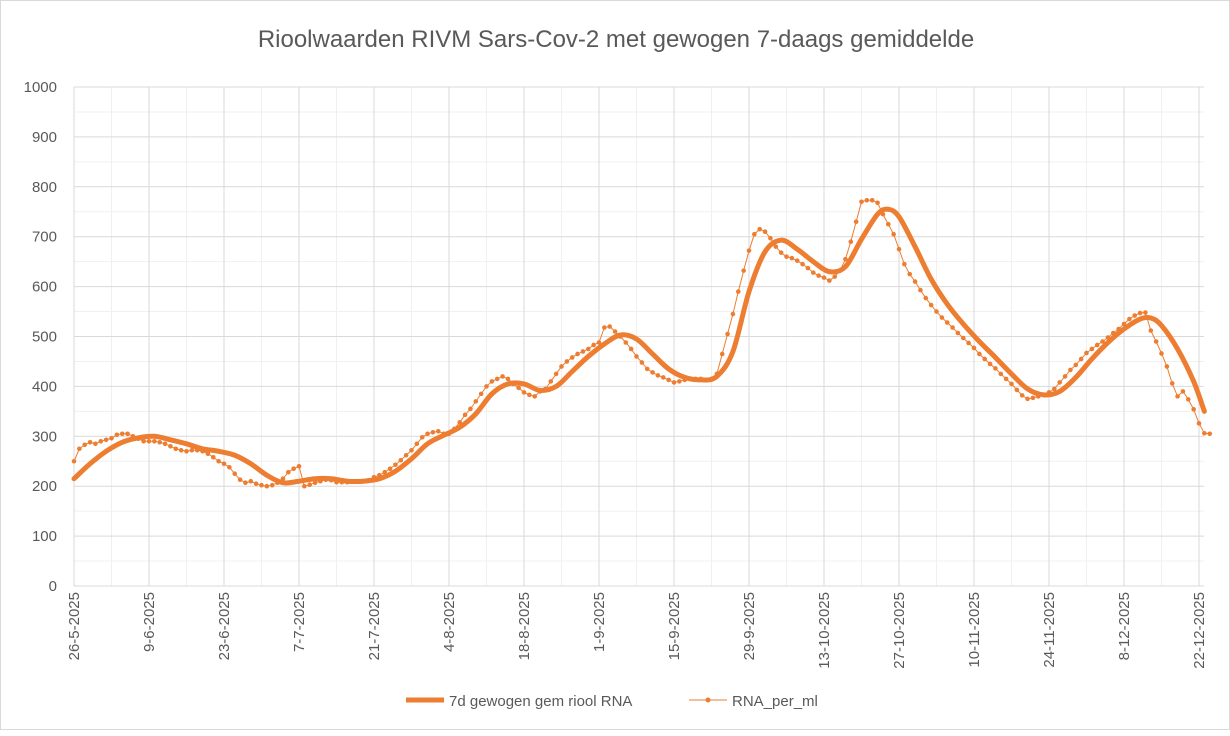  I want to click on y-tick-label: 300, so click(44, 436).